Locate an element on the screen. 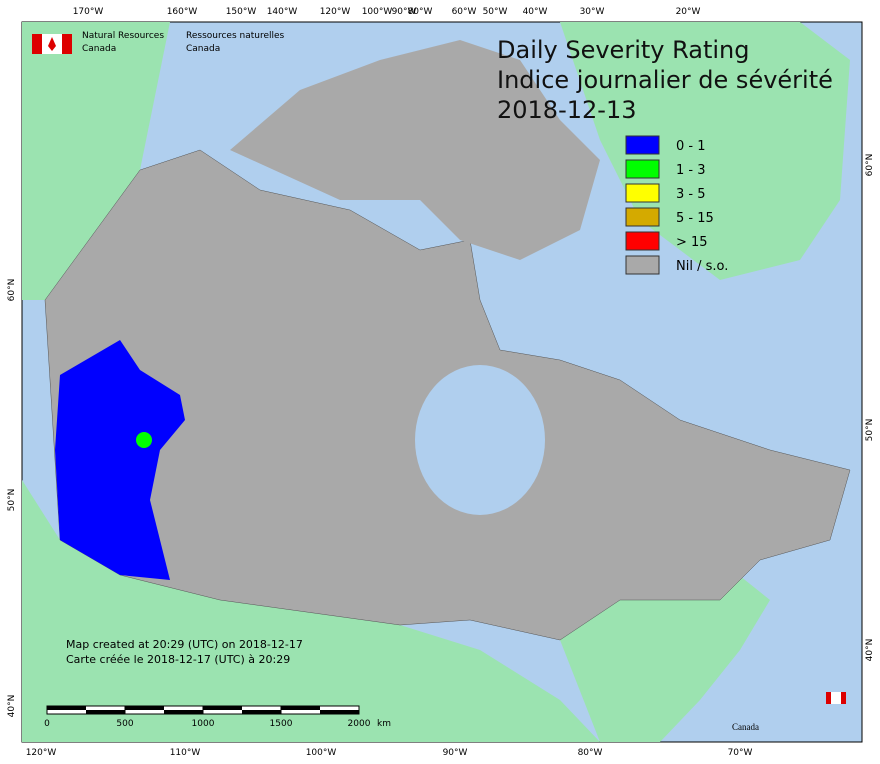 The height and width of the screenshot is (764, 880). nrcan-fr-1: Ressources naturelles is located at coordinates (235, 36).